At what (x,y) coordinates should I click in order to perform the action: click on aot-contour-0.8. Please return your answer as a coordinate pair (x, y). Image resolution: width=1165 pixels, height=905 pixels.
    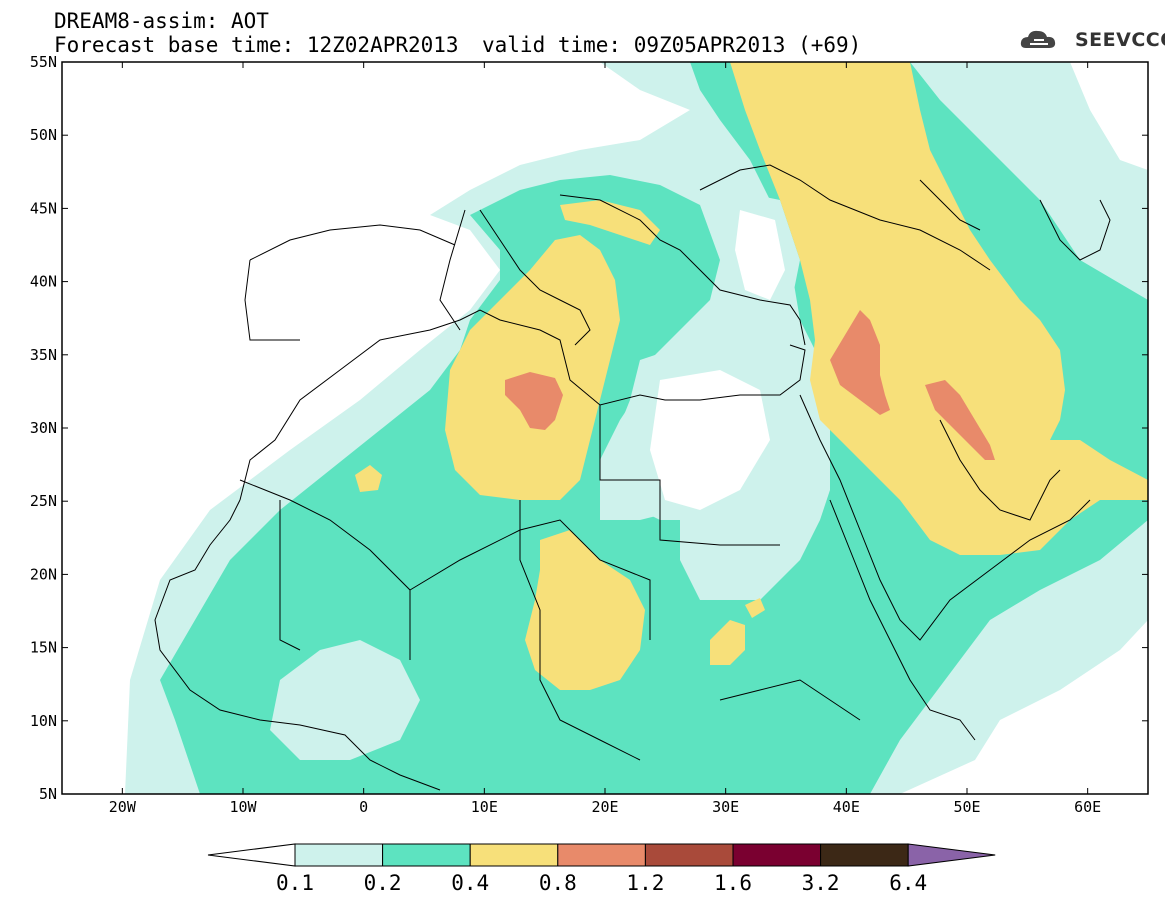
    Looking at the image, I should click on (534, 401).